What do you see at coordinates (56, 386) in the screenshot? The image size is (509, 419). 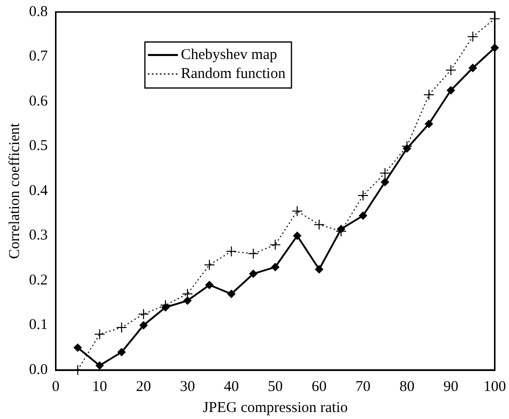 I see `x-tick-label: 0` at bounding box center [56, 386].